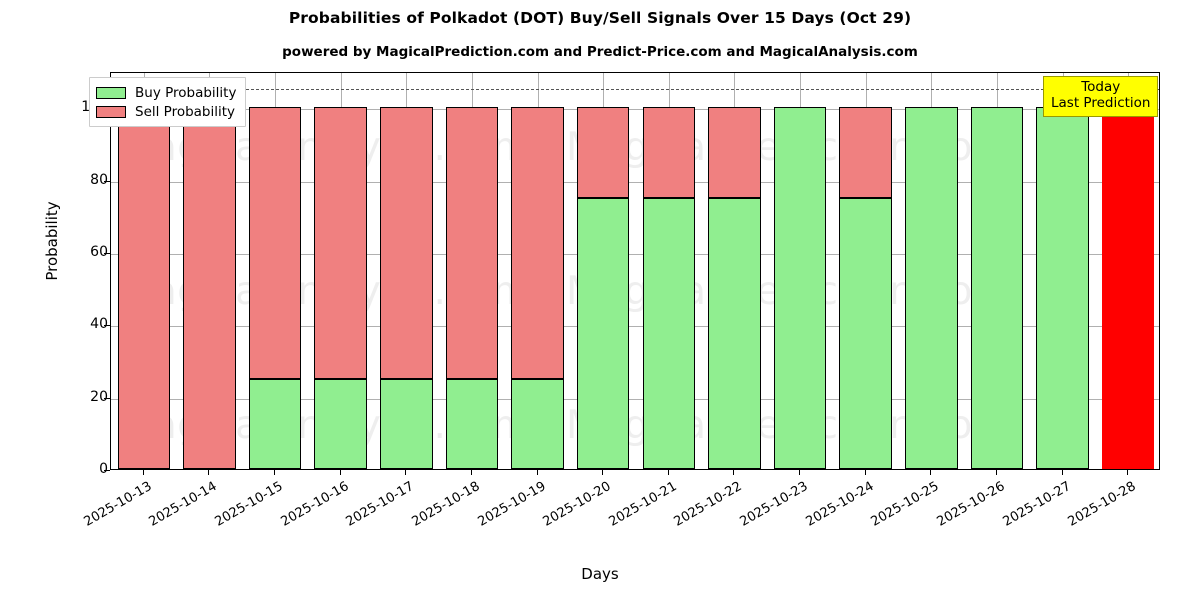 Image resolution: width=1200 pixels, height=600 pixels. I want to click on x-tick-label: 2025-10-16, so click(315, 504).